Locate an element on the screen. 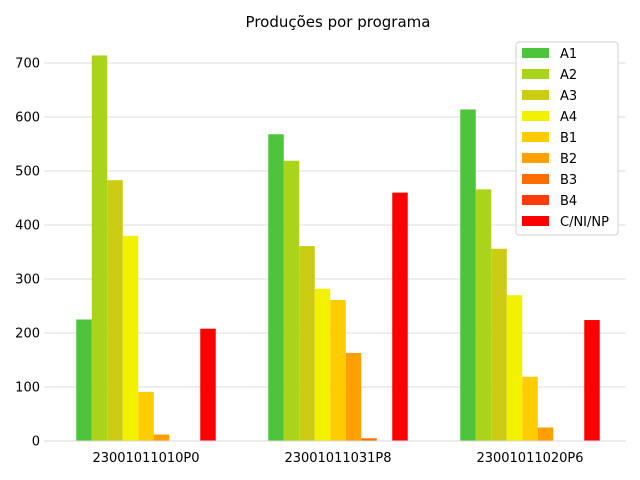 The width and height of the screenshot is (640, 480). y-tick-label: 700 is located at coordinates (27, 64).